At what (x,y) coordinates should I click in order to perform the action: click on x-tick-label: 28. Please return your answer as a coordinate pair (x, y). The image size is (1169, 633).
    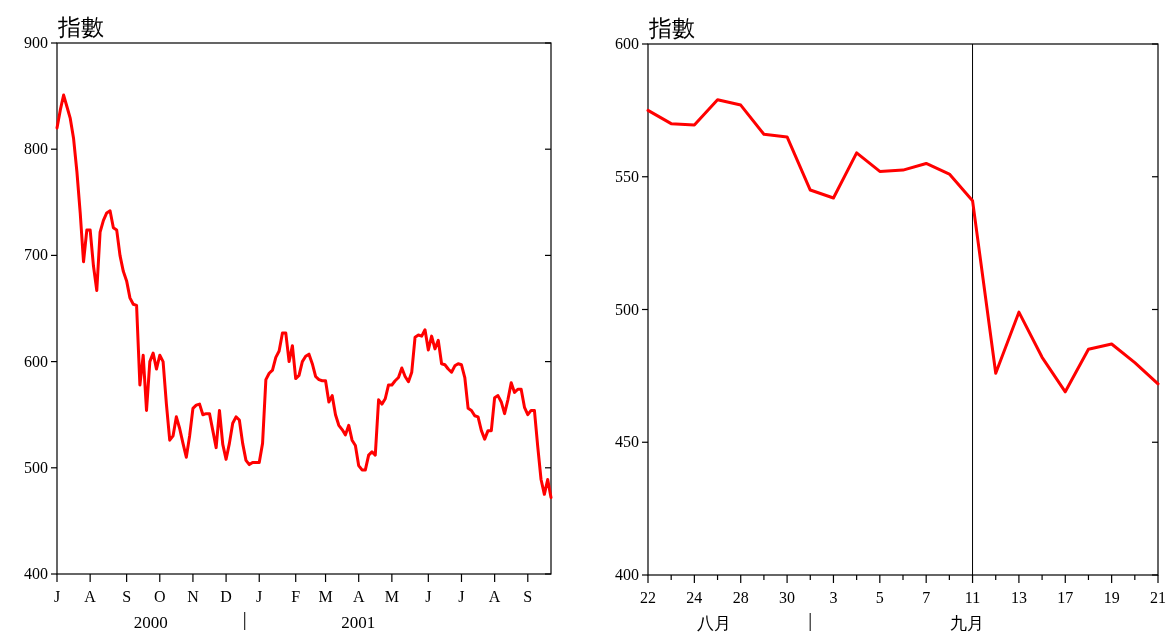
    Looking at the image, I should click on (740, 597).